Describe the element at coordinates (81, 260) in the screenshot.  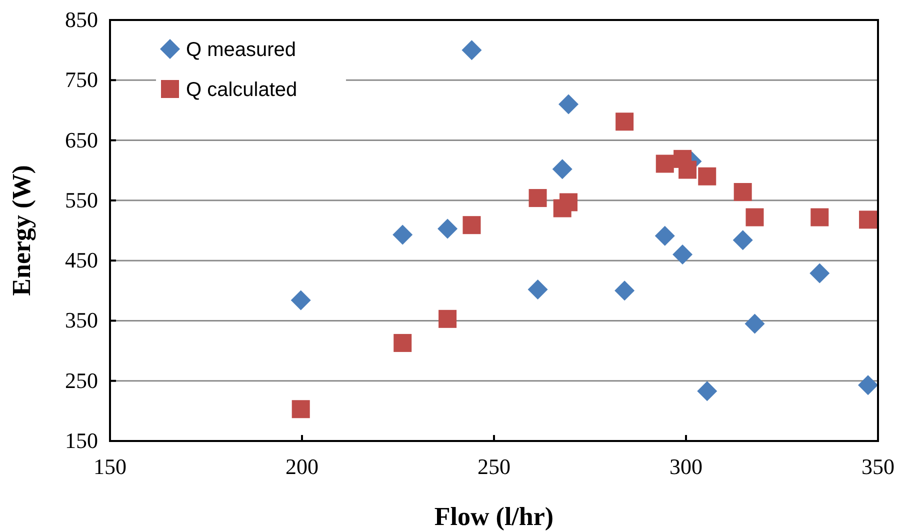
I see `y-tick-label: 450` at that location.